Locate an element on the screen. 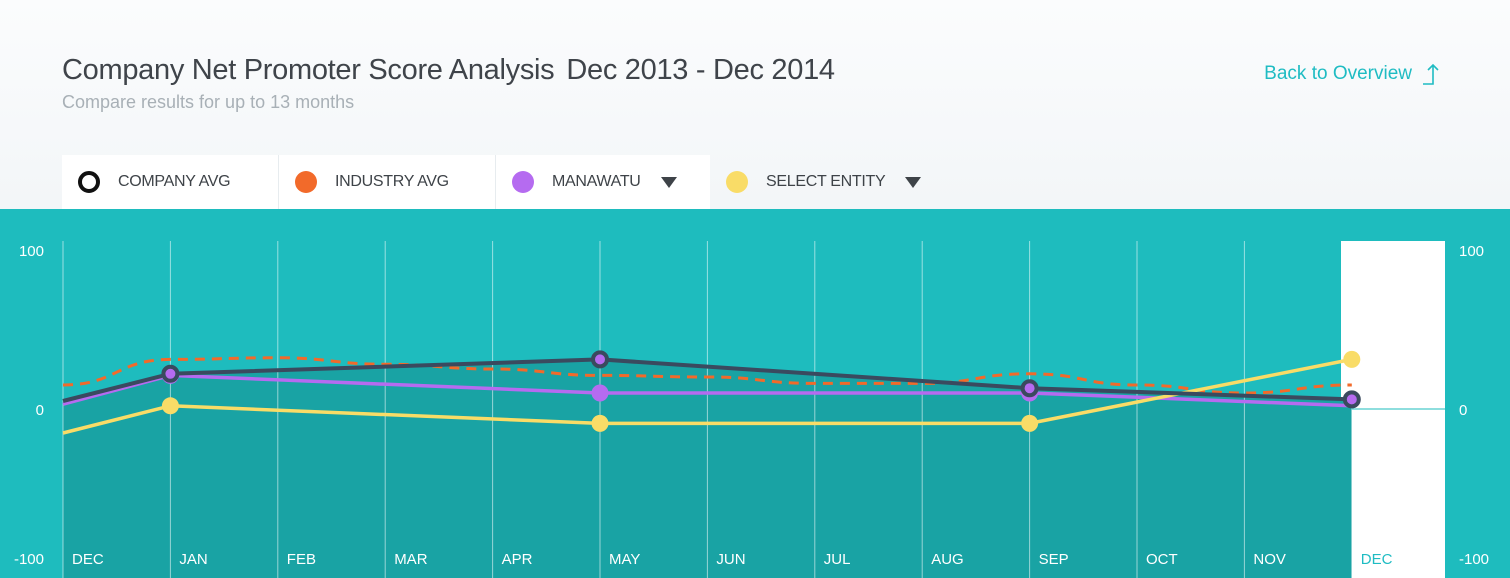 This screenshot has width=1510, height=578. back-to-overview-link: Back to Overview is located at coordinates (1352, 74).